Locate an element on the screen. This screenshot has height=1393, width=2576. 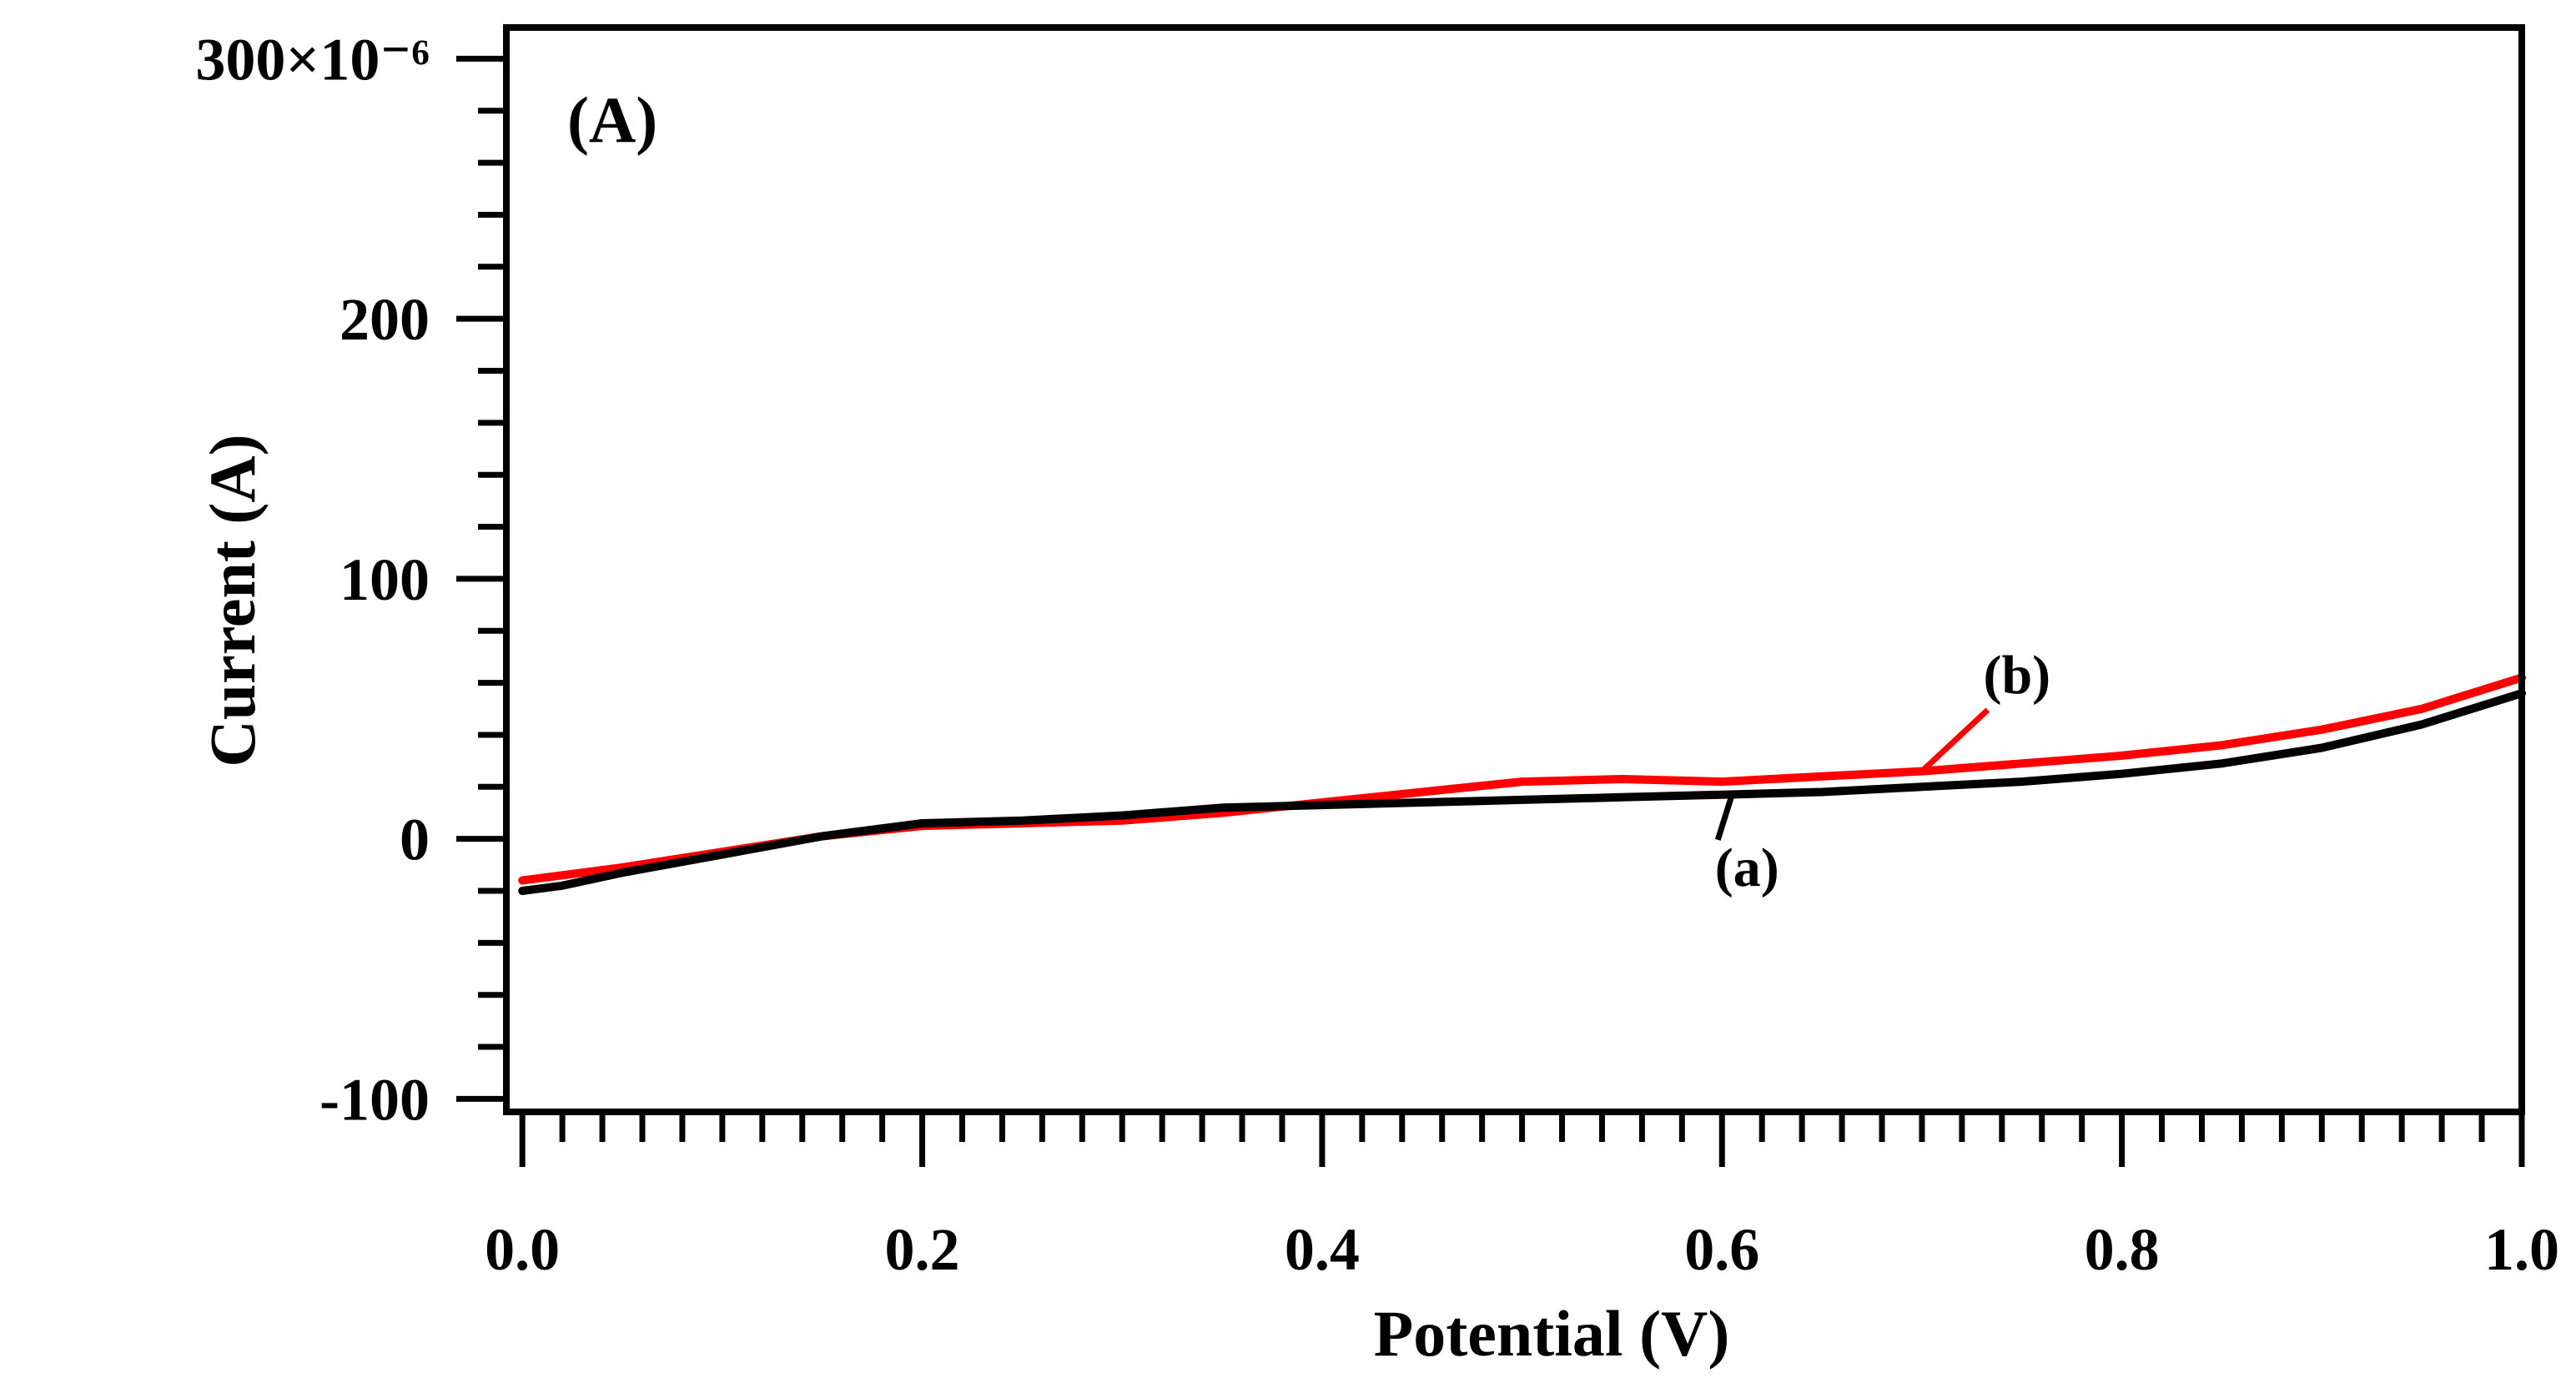
x-tick-label: 0.2 is located at coordinates (922, 1249).